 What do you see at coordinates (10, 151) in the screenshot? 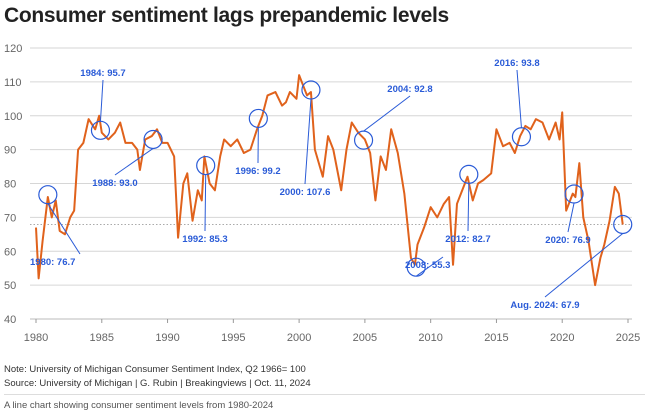
I see `y-tick-label: 90` at bounding box center [10, 151].